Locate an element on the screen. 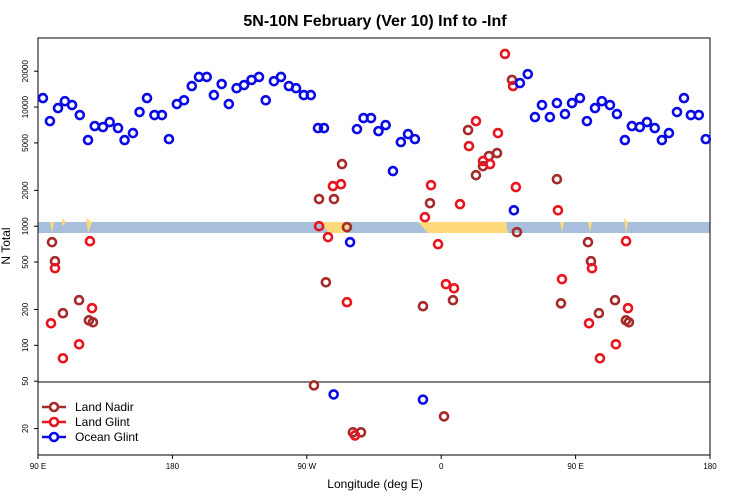 This screenshot has width=750, height=500. y-tick-label: 2000 is located at coordinates (25, 190).